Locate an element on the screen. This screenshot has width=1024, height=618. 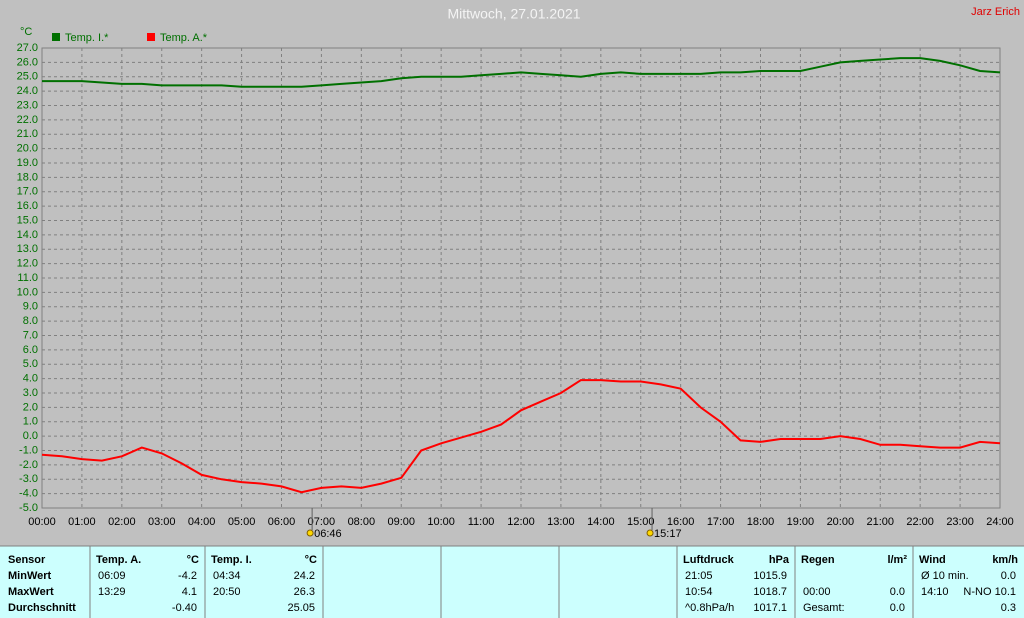
x-tick-label: 01:00 is located at coordinates (82, 522).